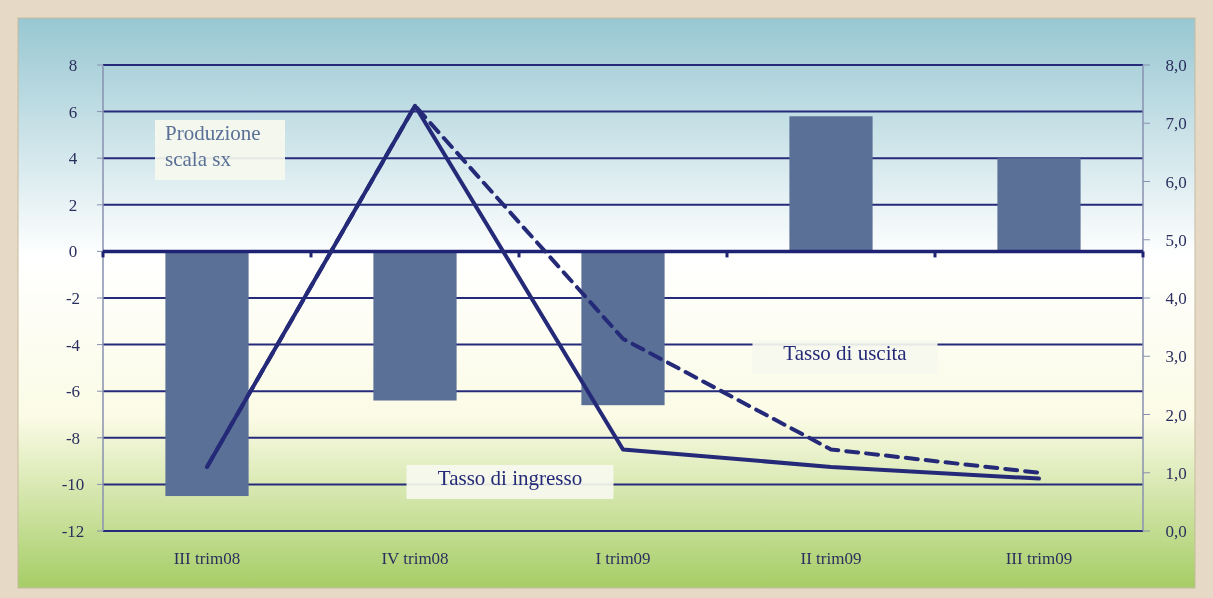 The height and width of the screenshot is (598, 1213). I want to click on x-tick-label: IV trim08, so click(415, 558).